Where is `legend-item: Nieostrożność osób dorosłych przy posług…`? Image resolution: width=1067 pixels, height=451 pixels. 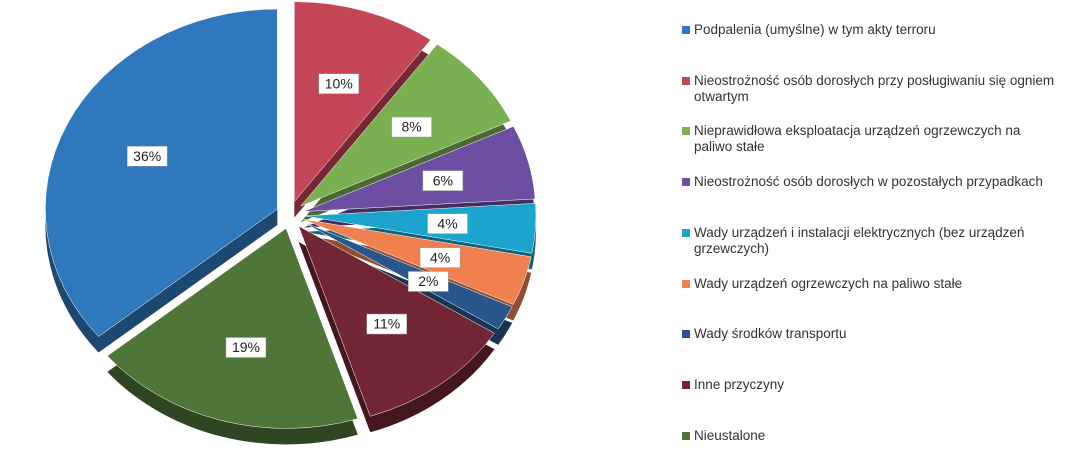
legend-item: Nieostrożność osób dorosłych przy posług… is located at coordinates (872, 89).